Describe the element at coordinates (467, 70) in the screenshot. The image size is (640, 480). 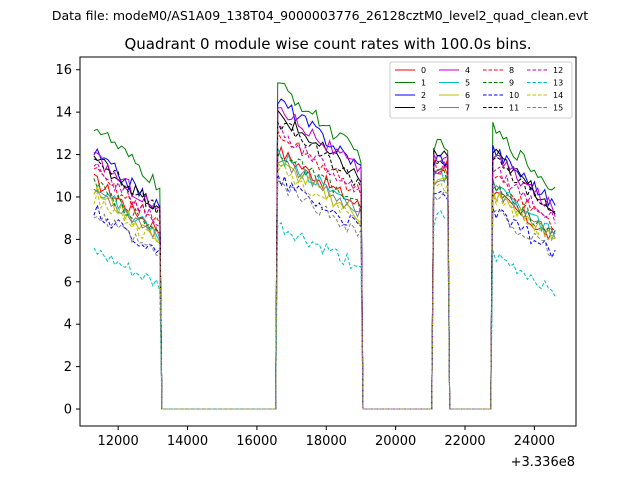
I see `legend-label-4: 4` at that location.